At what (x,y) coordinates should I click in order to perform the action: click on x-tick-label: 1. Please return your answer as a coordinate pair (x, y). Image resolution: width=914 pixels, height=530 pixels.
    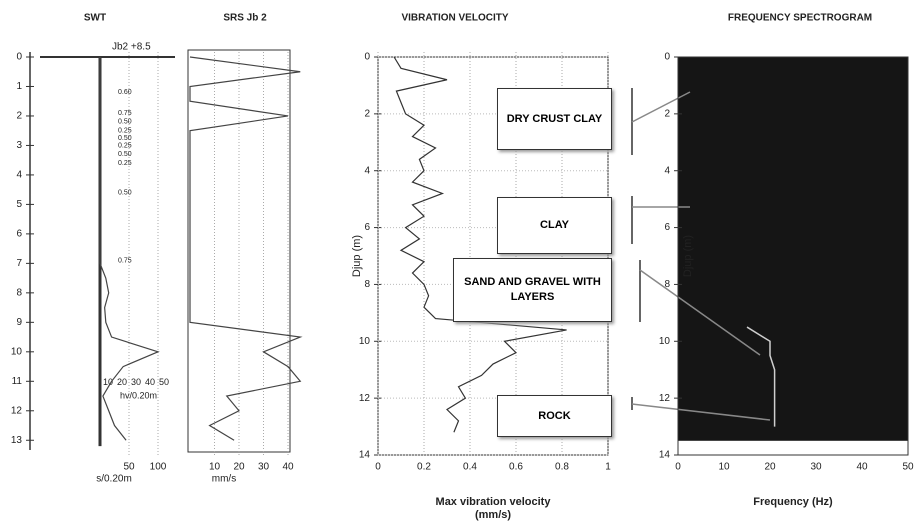
    Looking at the image, I should click on (608, 467).